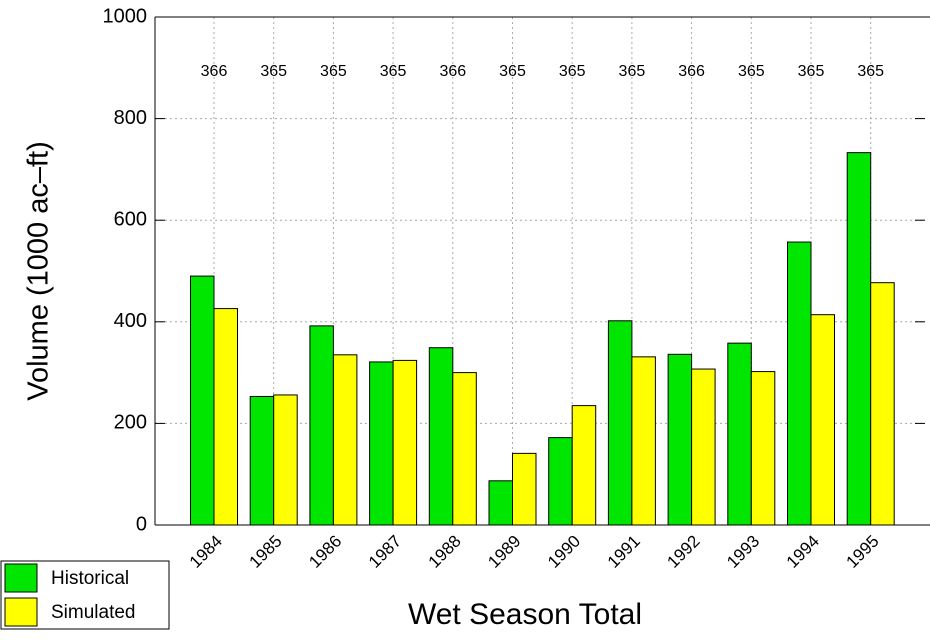 Image resolution: width=930 pixels, height=640 pixels. I want to click on x-axis-title: Wet Season Total, so click(525, 614).